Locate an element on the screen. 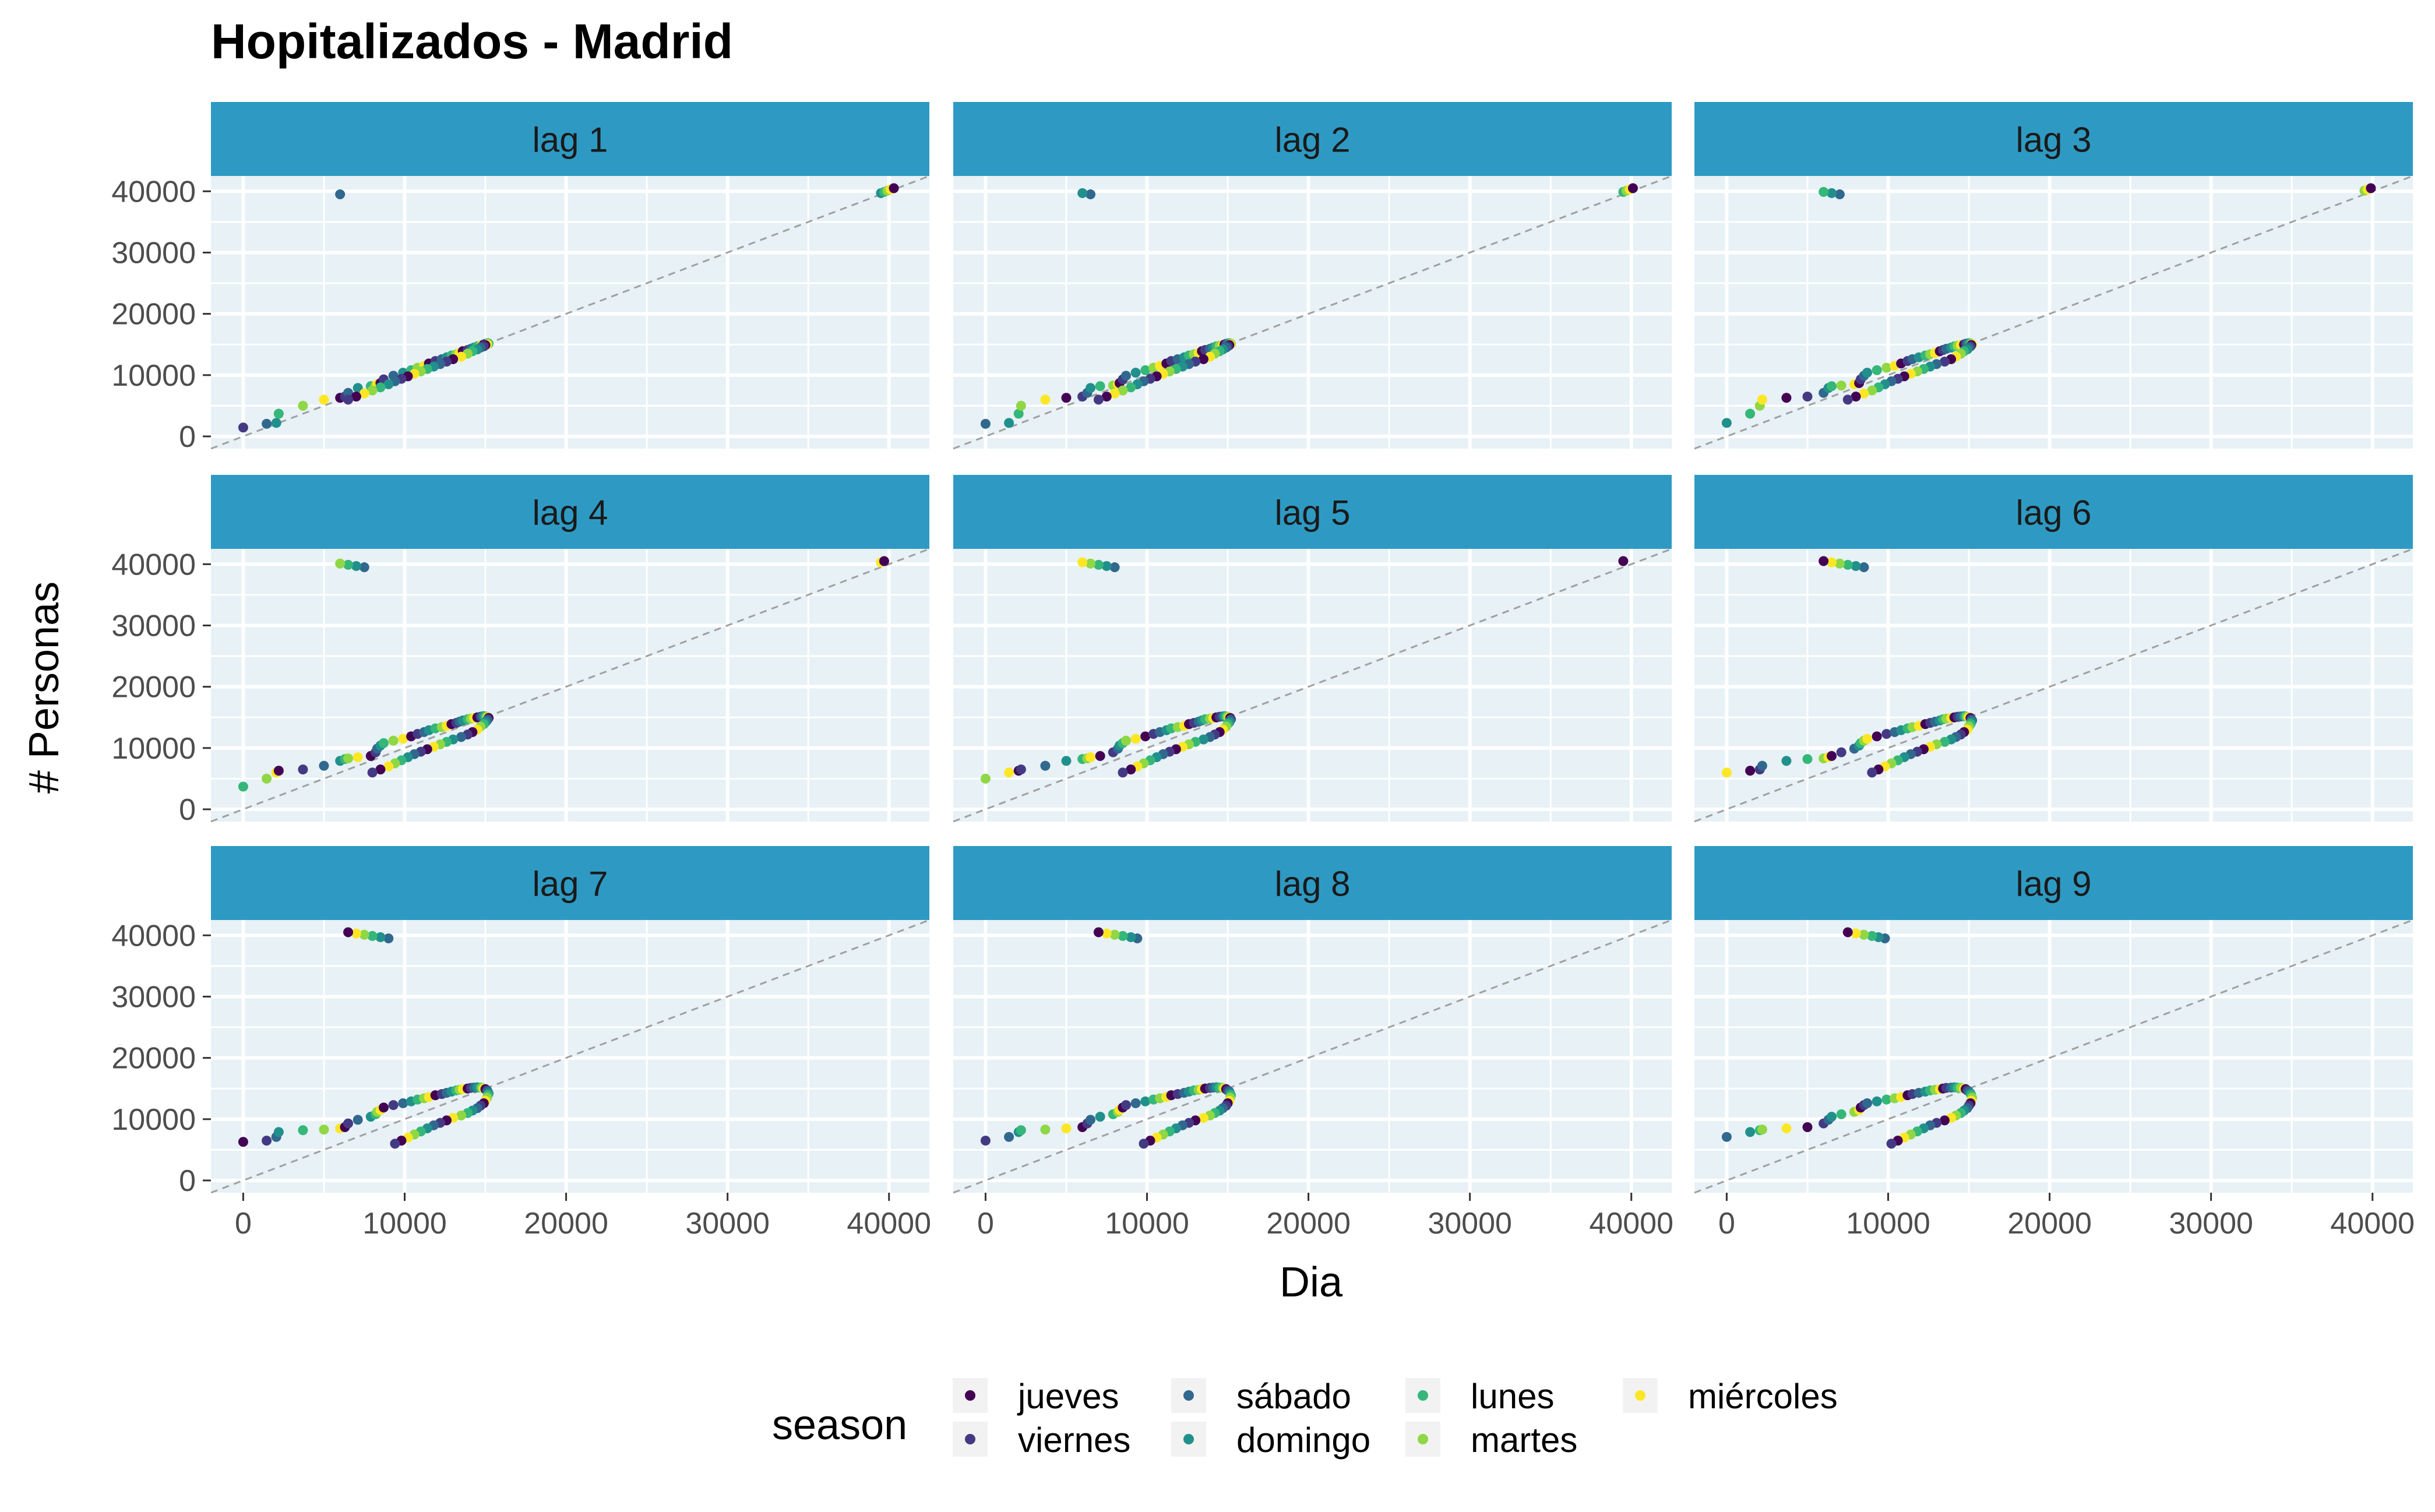  legend-swatch is located at coordinates (1423, 1395).